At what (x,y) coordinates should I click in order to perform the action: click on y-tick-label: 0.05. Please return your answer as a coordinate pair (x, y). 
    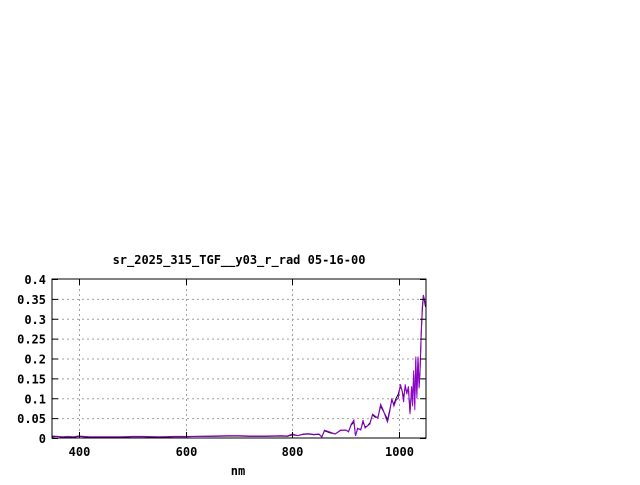
    Looking at the image, I should click on (31, 419).